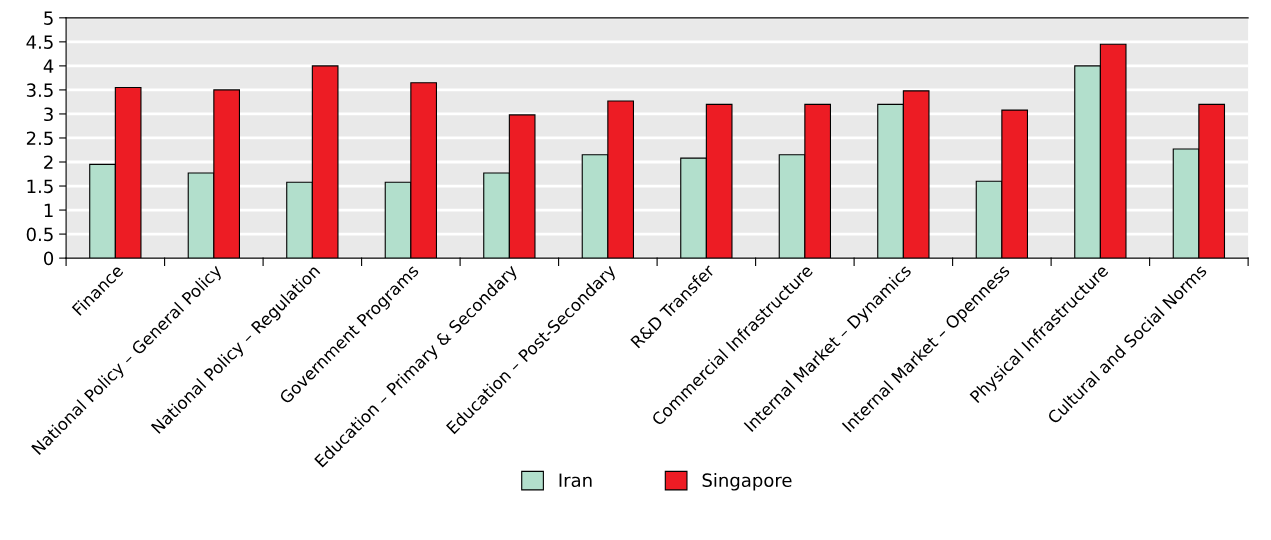 The height and width of the screenshot is (540, 1271). Describe the element at coordinates (39, 90) in the screenshot. I see `y-tick-label: 3.5` at that location.